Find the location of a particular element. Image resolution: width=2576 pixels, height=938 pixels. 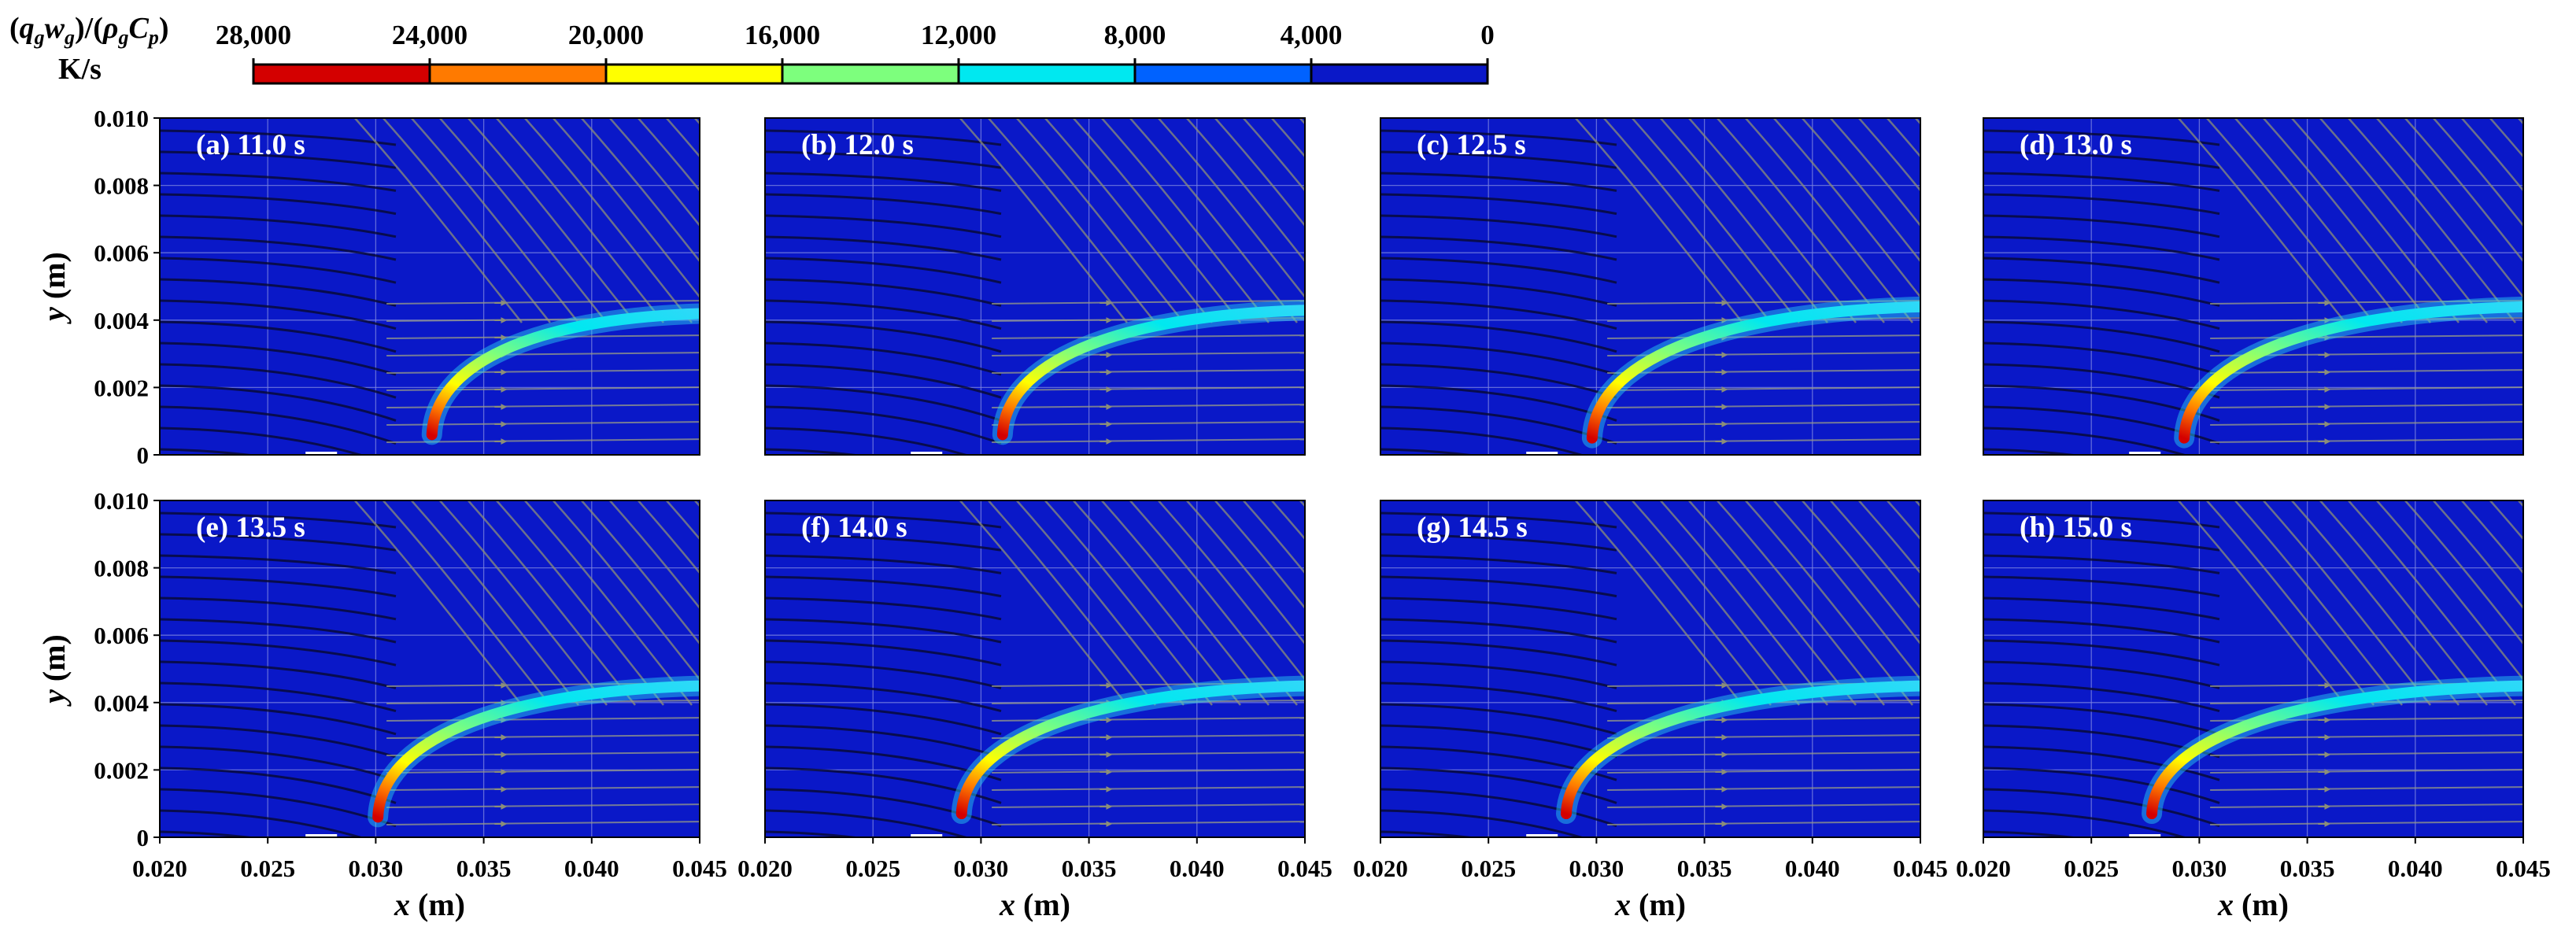

x-tick-label: 0.040 is located at coordinates (1813, 868).